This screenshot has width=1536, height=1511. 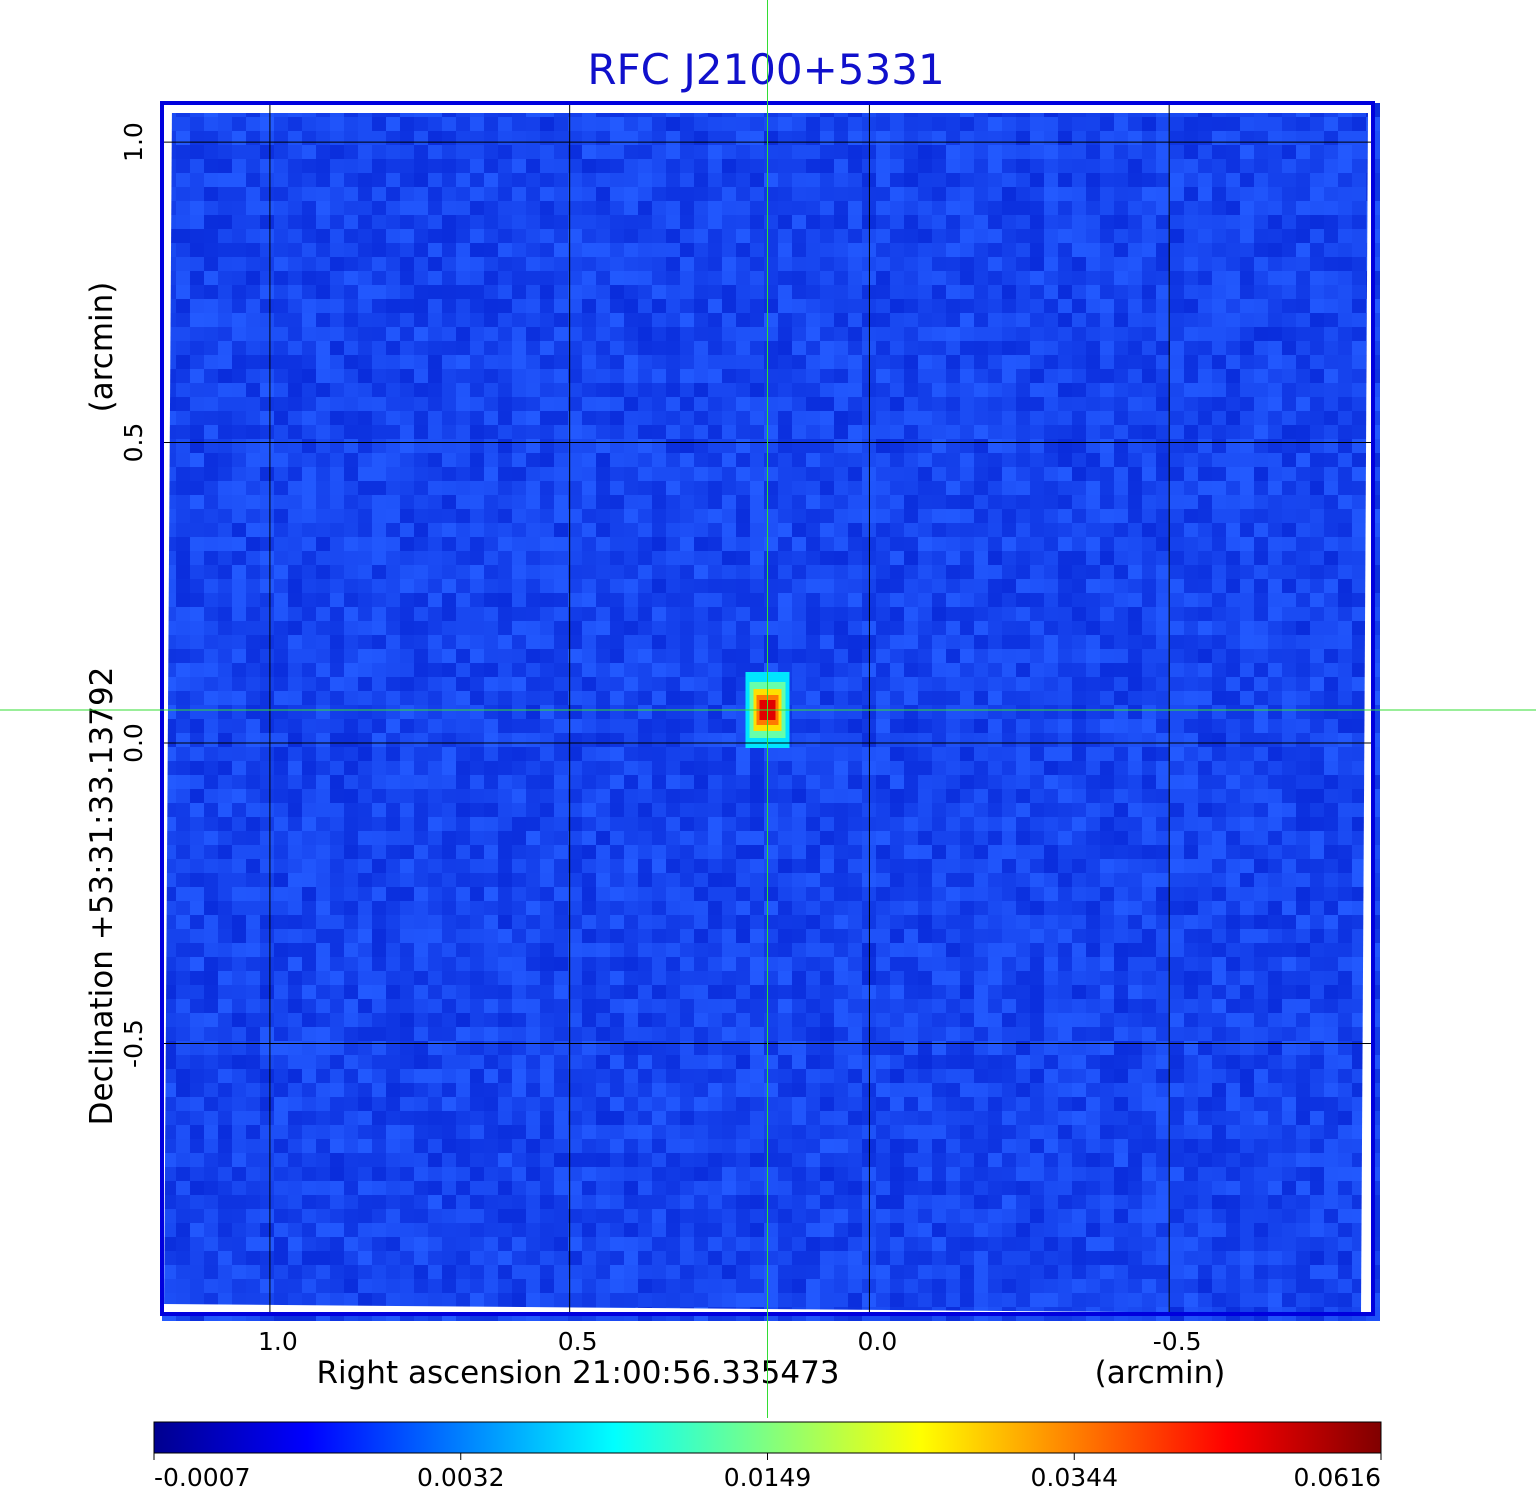 What do you see at coordinates (202, 1477) in the screenshot?
I see `colorbar-tick-label: -0.0007` at bounding box center [202, 1477].